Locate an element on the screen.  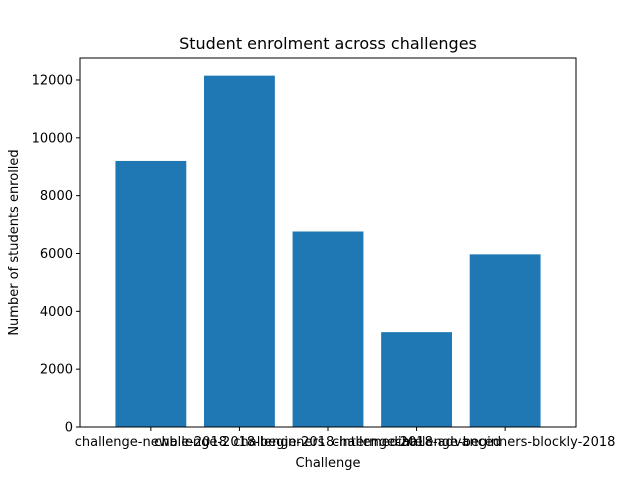
y-tick-label: 0 is located at coordinates (69, 428).